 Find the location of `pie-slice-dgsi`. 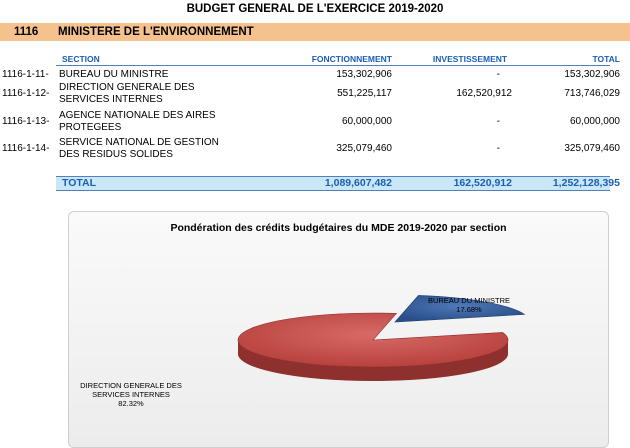

pie-slice-dgsi is located at coordinates (373, 340).